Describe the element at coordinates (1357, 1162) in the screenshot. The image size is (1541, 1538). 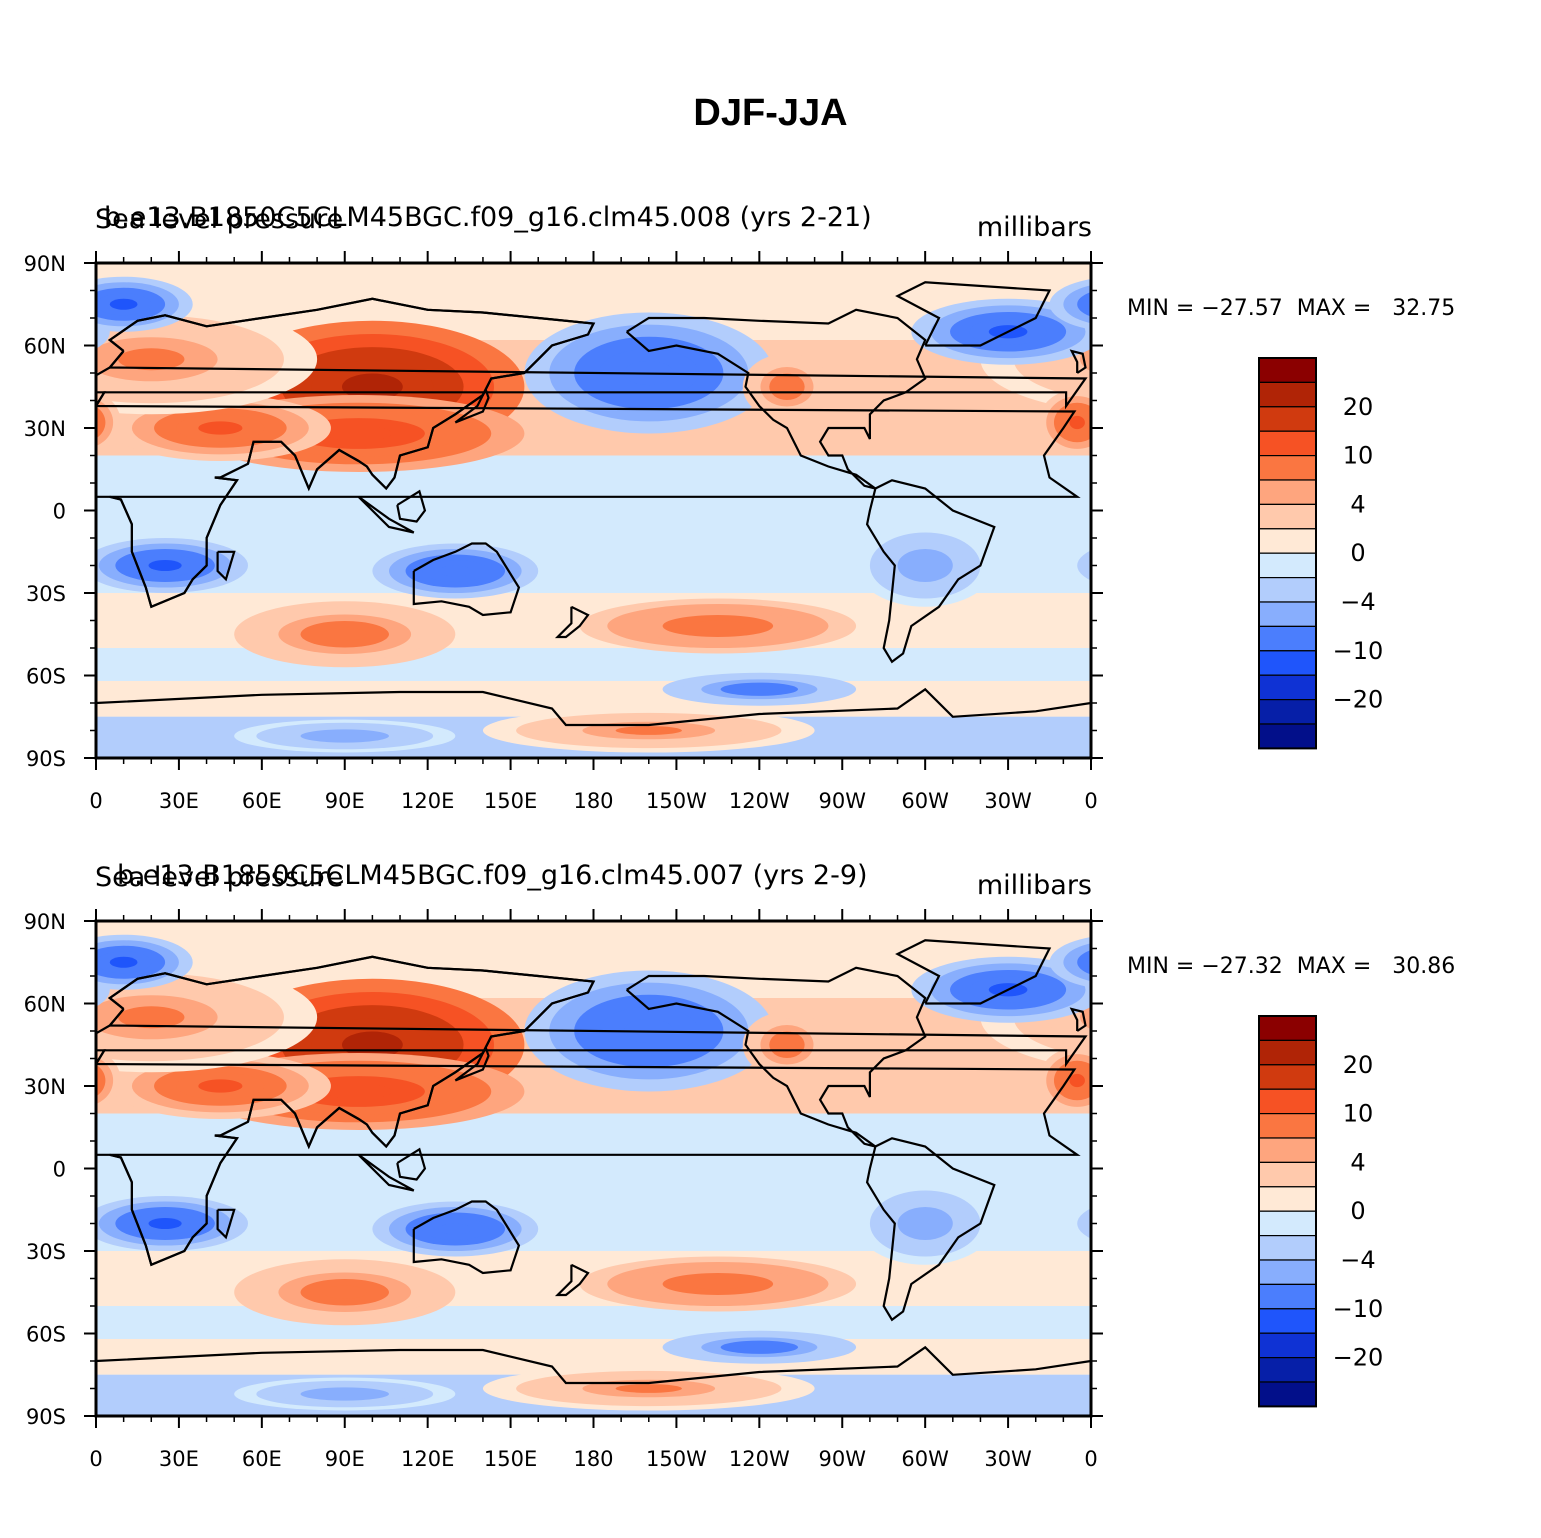
I see `colorbar-label: 4` at that location.